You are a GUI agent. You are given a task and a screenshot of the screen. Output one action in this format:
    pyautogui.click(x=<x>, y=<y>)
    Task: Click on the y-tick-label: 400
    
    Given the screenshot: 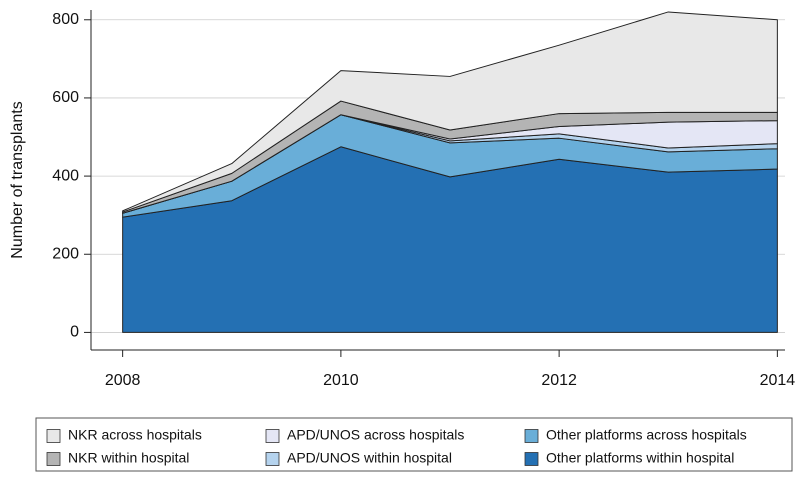 What is the action you would take?
    pyautogui.click(x=65, y=175)
    